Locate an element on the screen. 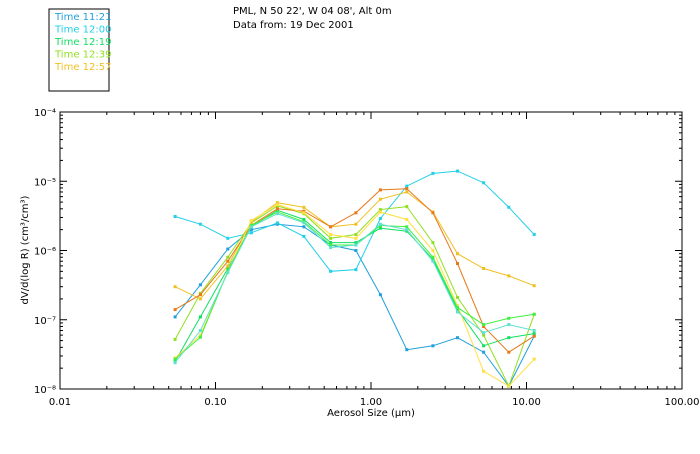  y-tick-label: 10⁻⁵ is located at coordinates (45, 182).